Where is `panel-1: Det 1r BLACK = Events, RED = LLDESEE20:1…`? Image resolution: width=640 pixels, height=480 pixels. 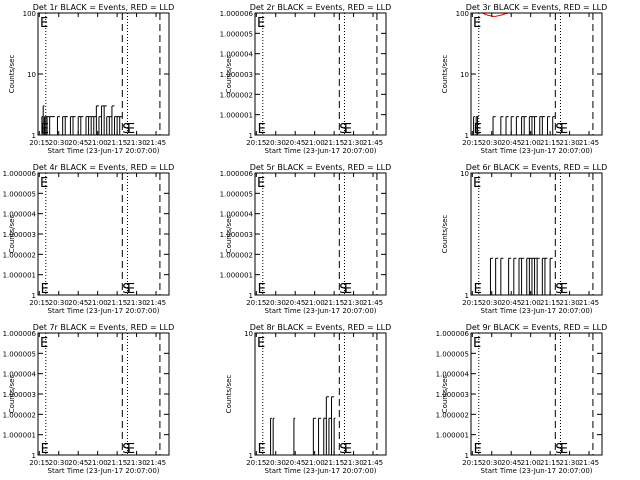
panel-1: Det 1r BLACK = Events, RED = LLDESEE20:1… is located at coordinates (91, 79).